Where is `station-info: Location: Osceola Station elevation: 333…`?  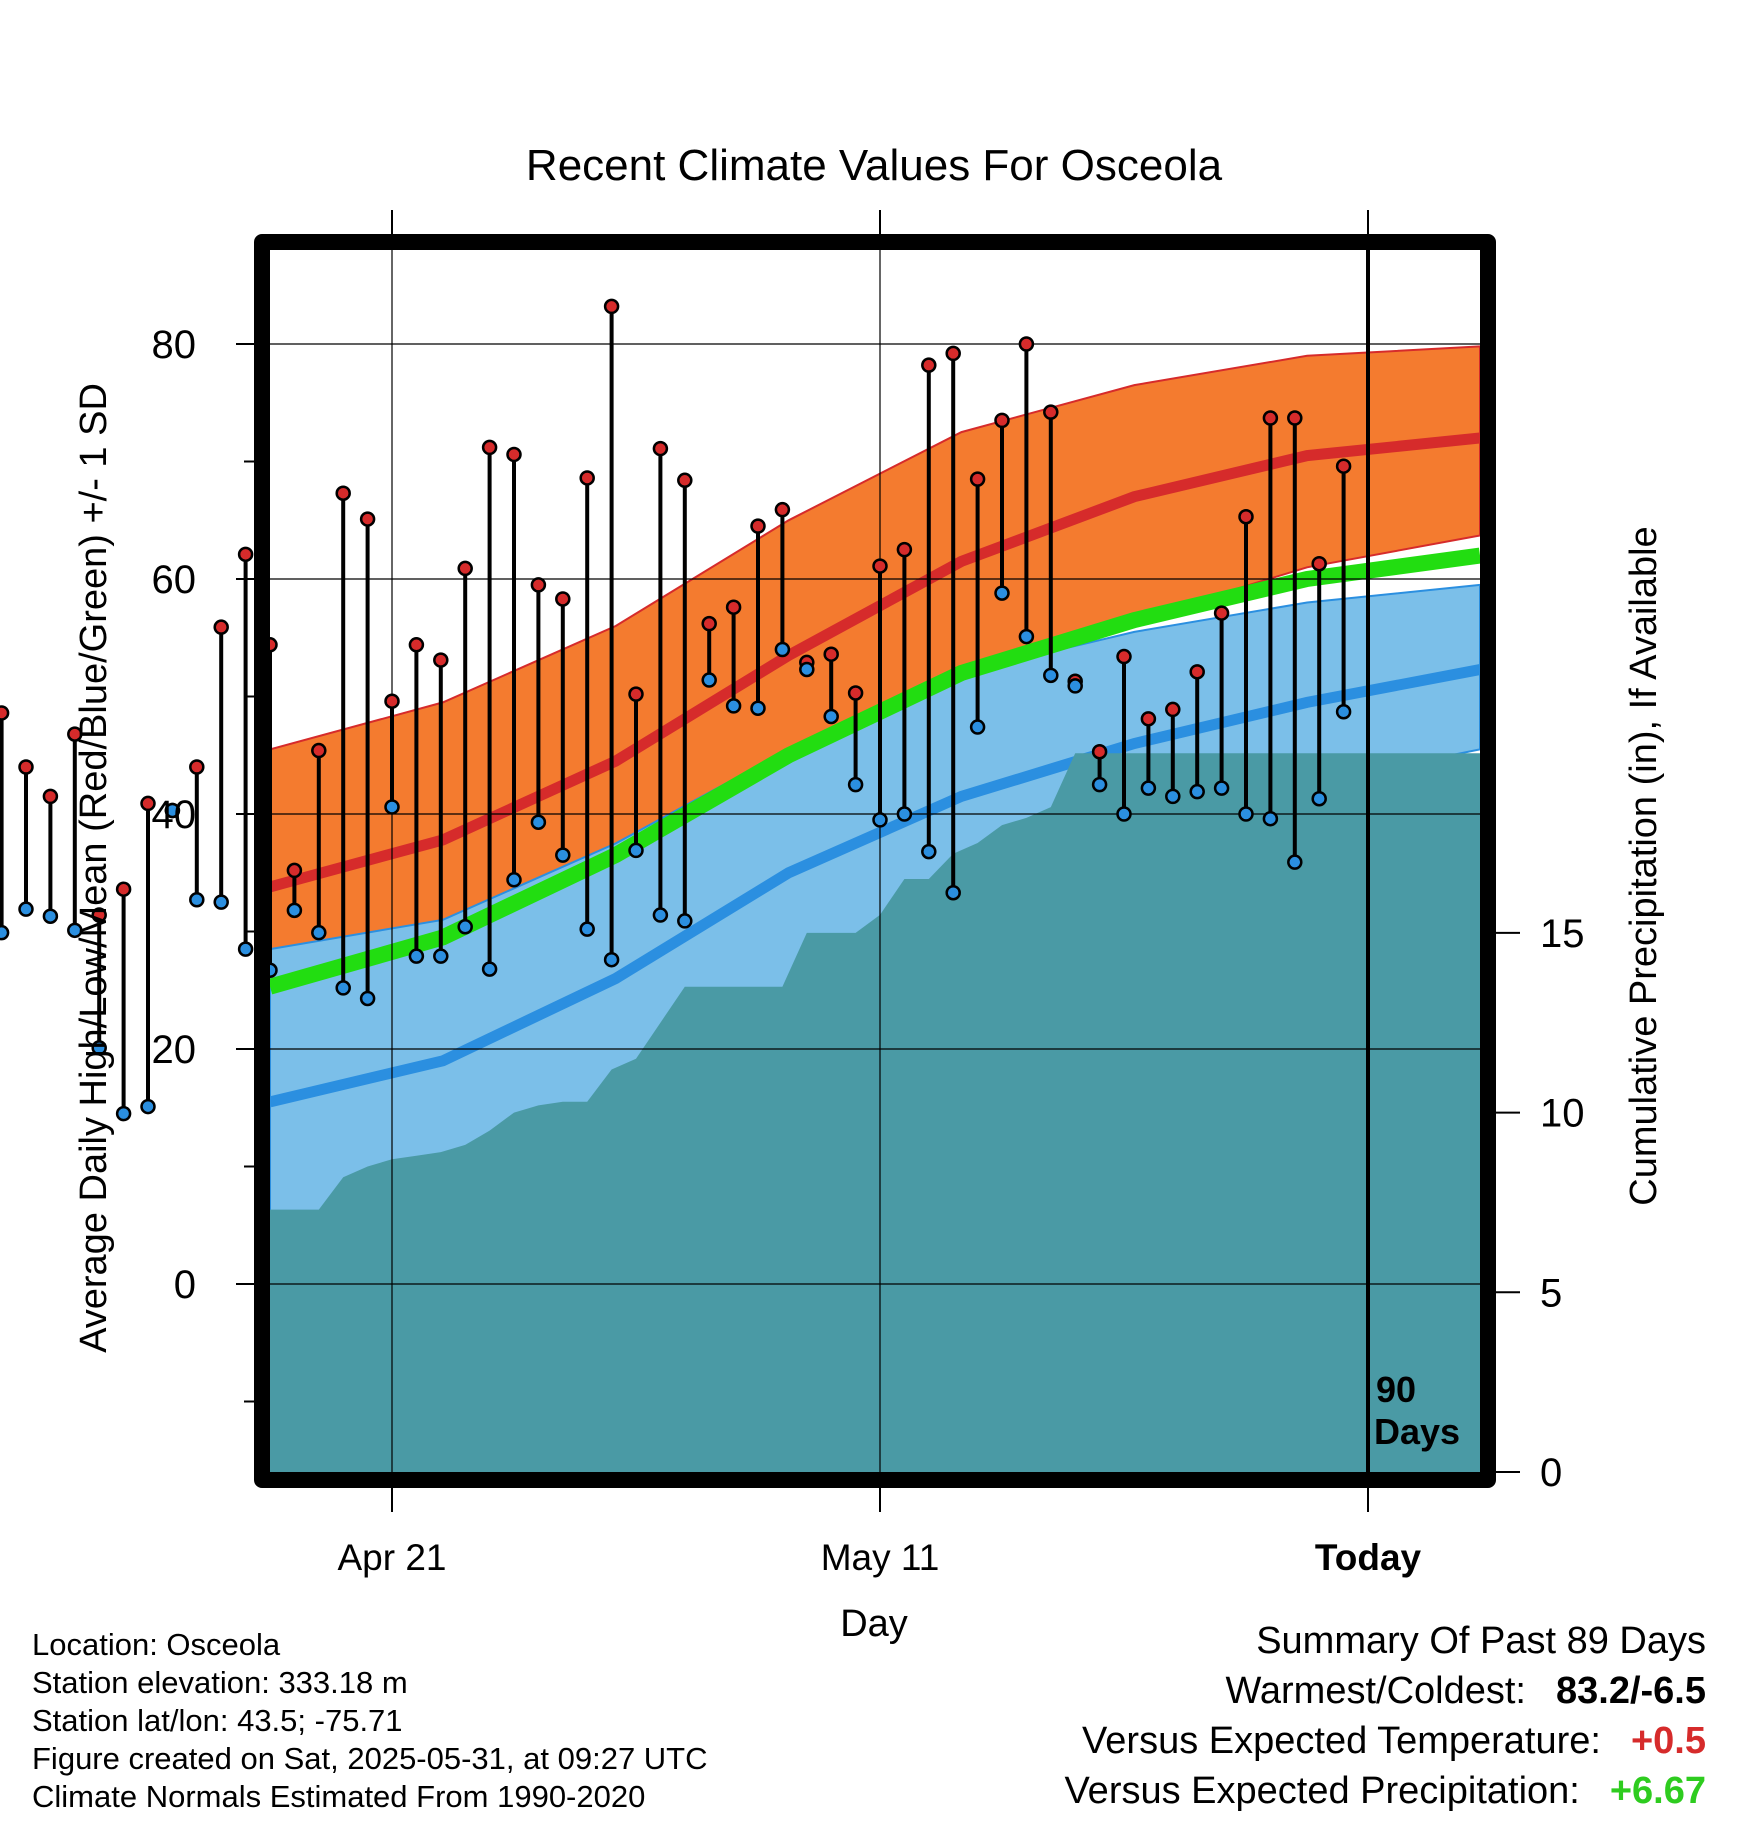 station-info: Location: Osceola Station elevation: 333… is located at coordinates (370, 1721).